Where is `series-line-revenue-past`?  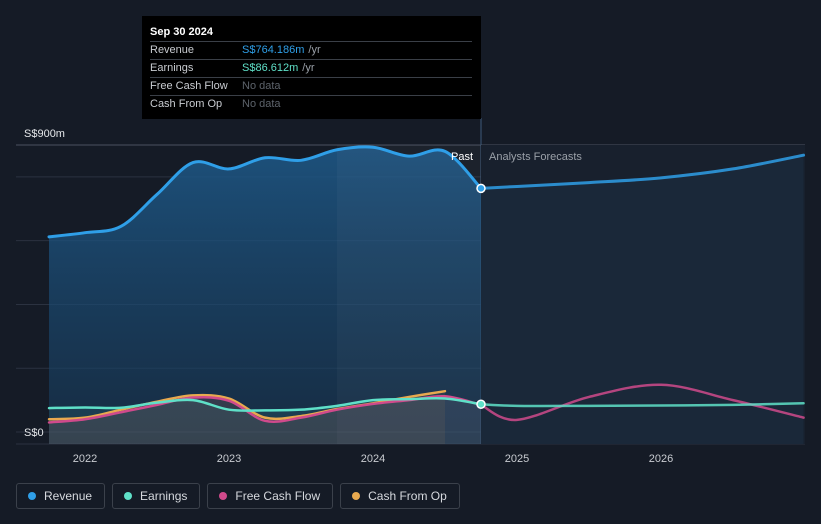 series-line-revenue-past is located at coordinates (265, 192).